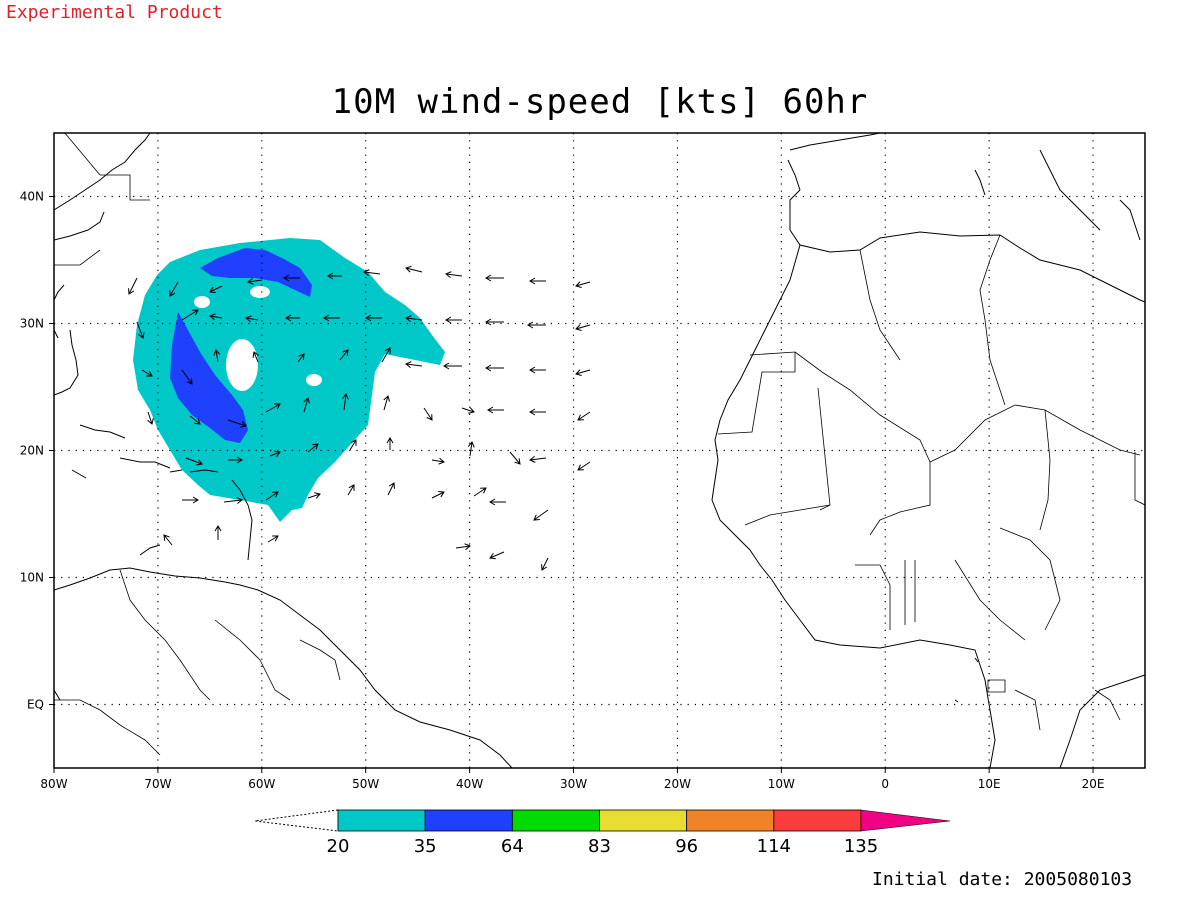 This screenshot has width=1200, height=900. I want to click on lat-tick-label: 10N, so click(32, 578).